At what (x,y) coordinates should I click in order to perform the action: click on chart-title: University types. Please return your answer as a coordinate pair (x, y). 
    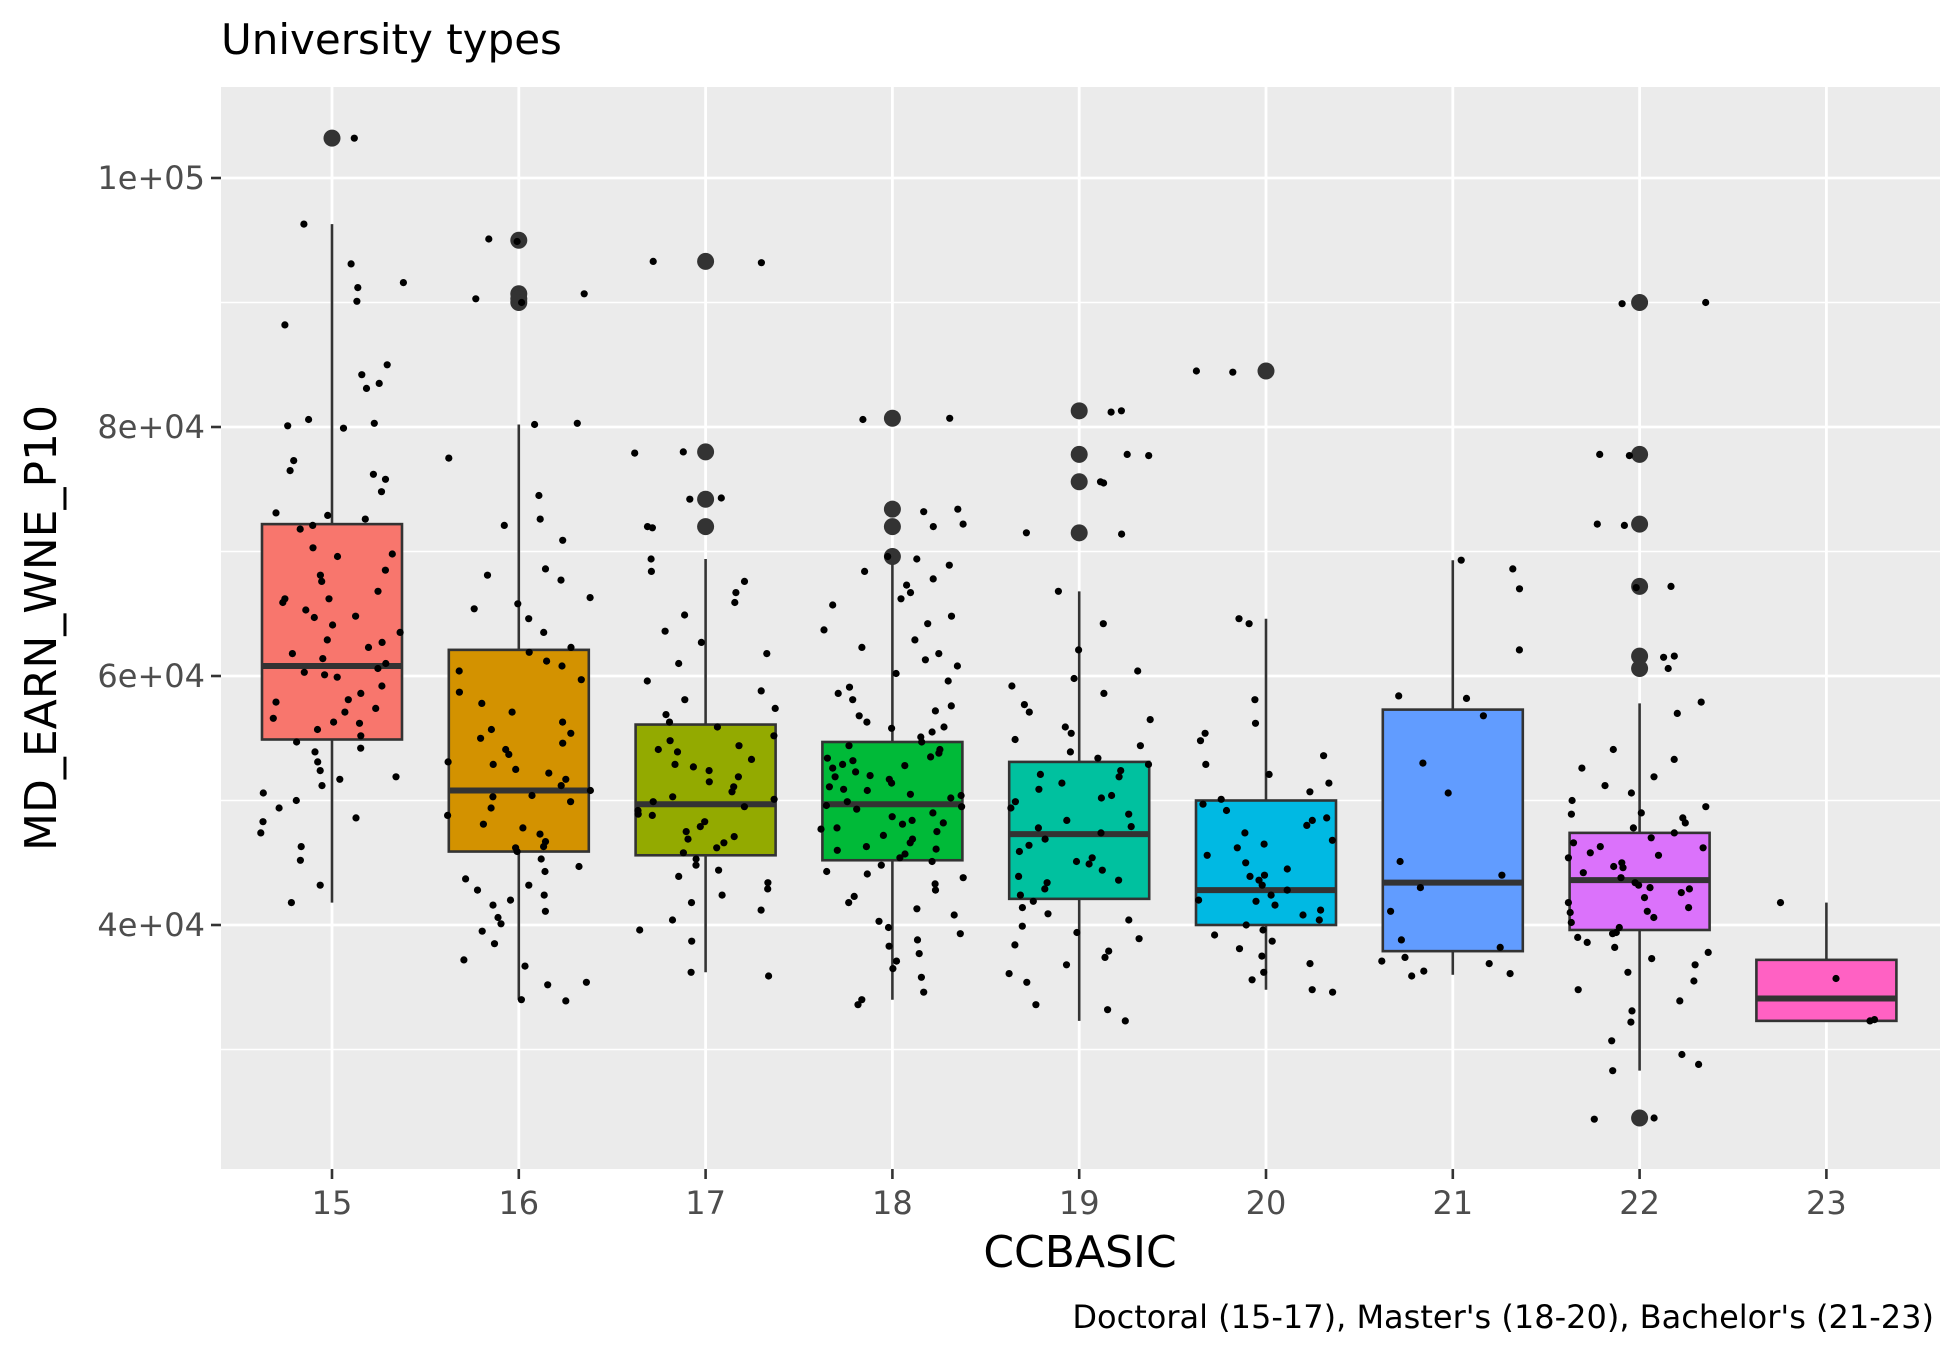
    Looking at the image, I should click on (391, 39).